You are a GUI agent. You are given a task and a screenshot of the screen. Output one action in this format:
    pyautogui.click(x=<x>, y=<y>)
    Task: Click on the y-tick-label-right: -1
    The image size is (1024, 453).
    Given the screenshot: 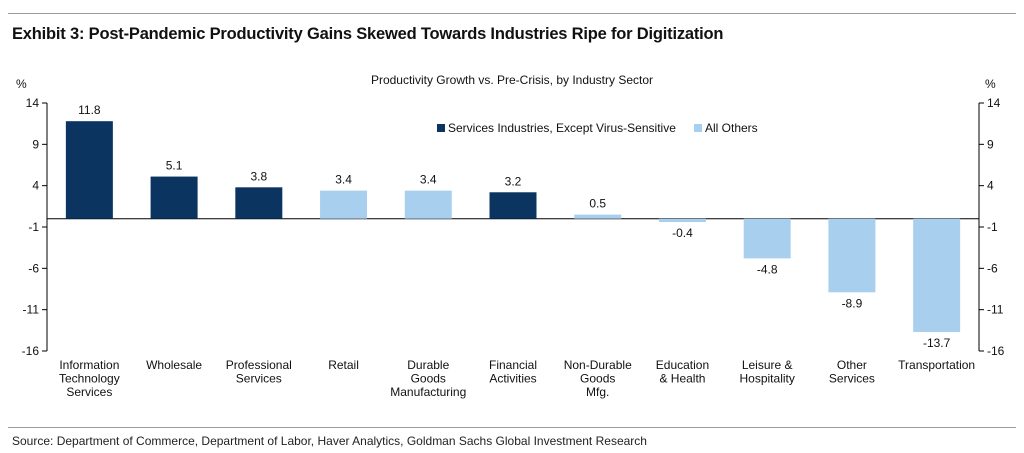 What is the action you would take?
    pyautogui.click(x=992, y=227)
    